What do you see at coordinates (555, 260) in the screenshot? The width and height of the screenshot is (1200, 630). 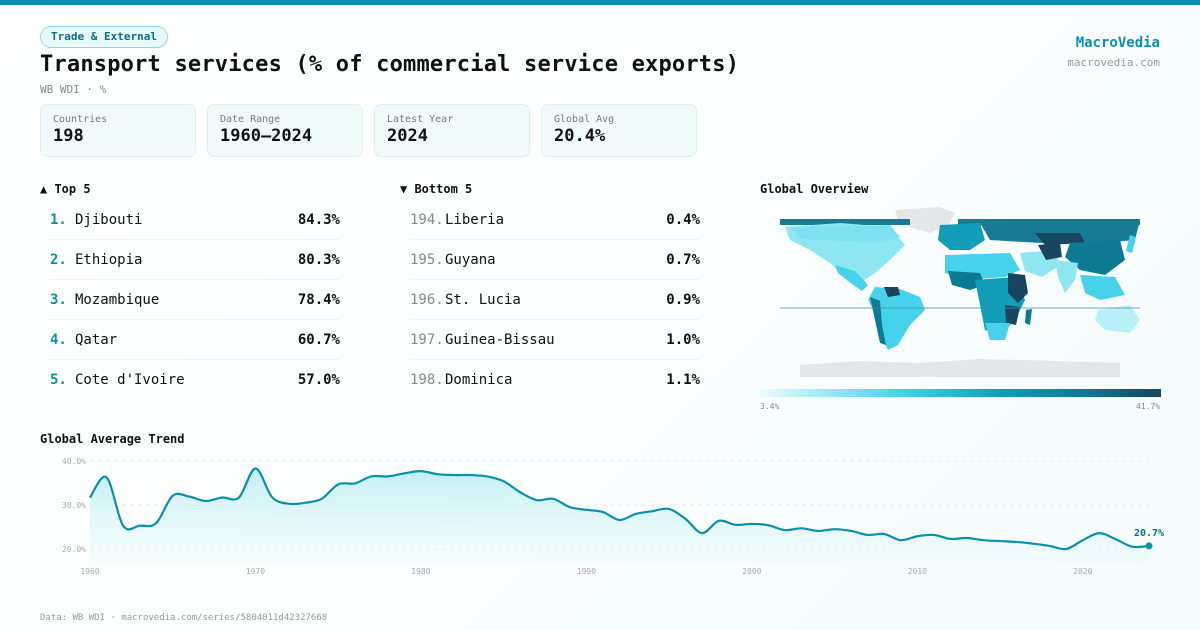 I see `list-item: 195. Guyana 0.7%` at bounding box center [555, 260].